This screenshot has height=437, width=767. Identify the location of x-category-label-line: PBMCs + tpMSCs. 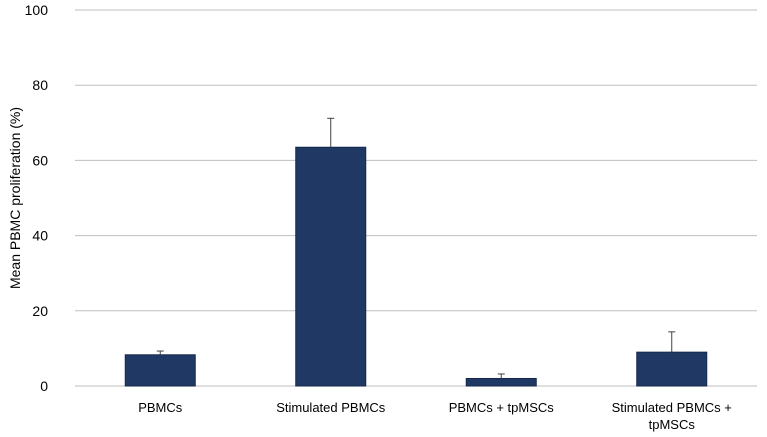
(502, 407).